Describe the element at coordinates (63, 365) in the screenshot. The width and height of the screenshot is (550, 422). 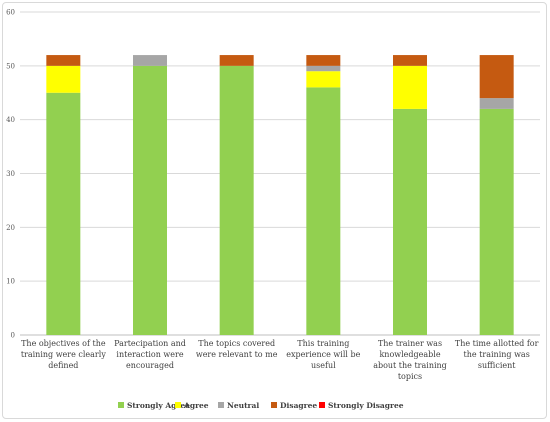
I see `x-category-label: defined` at that location.